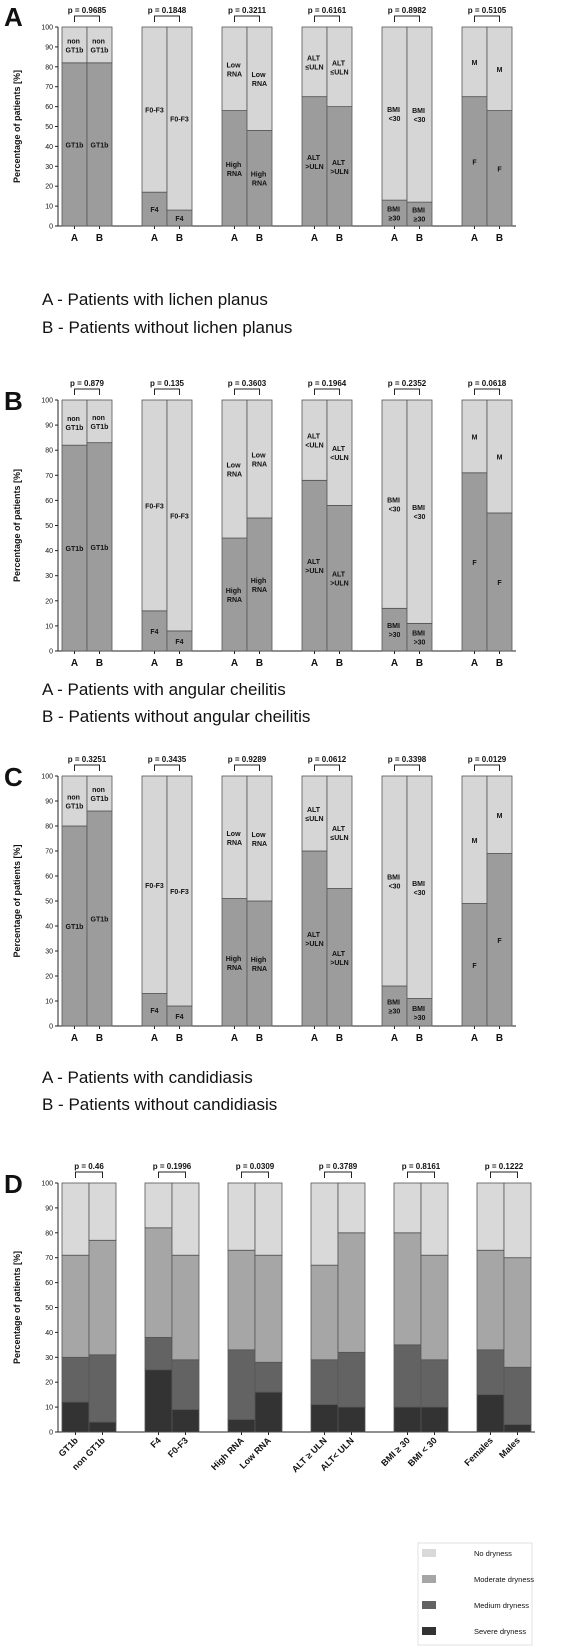 This screenshot has width=566, height=1651. What do you see at coordinates (407, 10) in the screenshot?
I see `p-value: p = 0.8982` at bounding box center [407, 10].